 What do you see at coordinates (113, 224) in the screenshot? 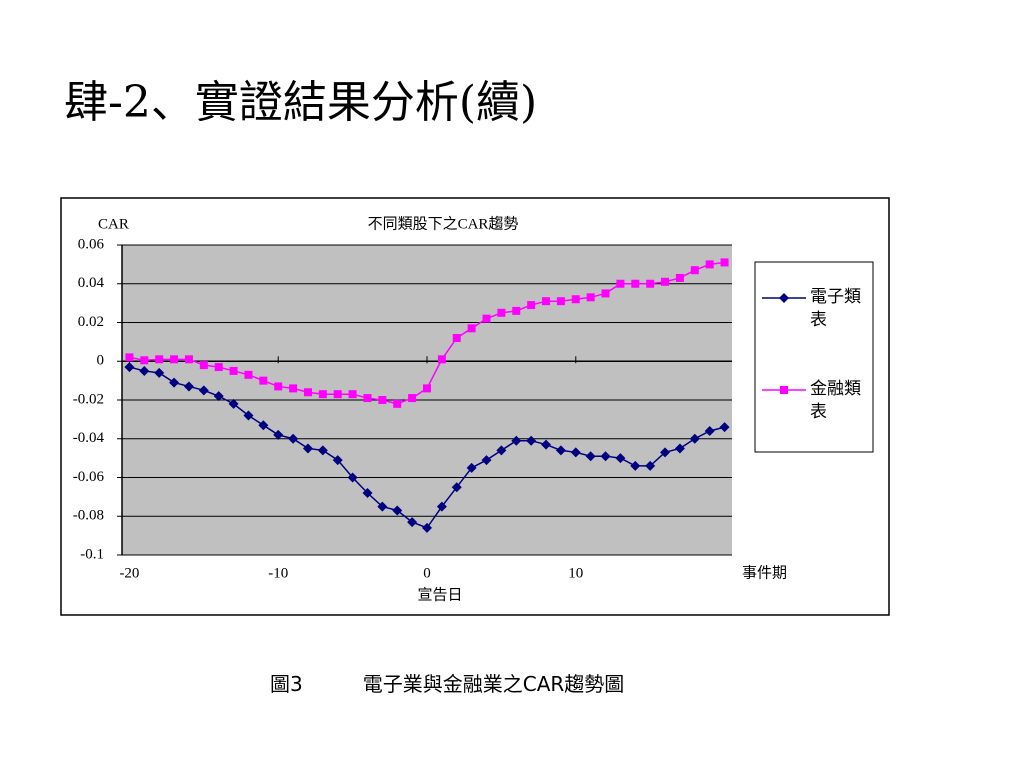
I see `y-axis-label: CAR` at bounding box center [113, 224].